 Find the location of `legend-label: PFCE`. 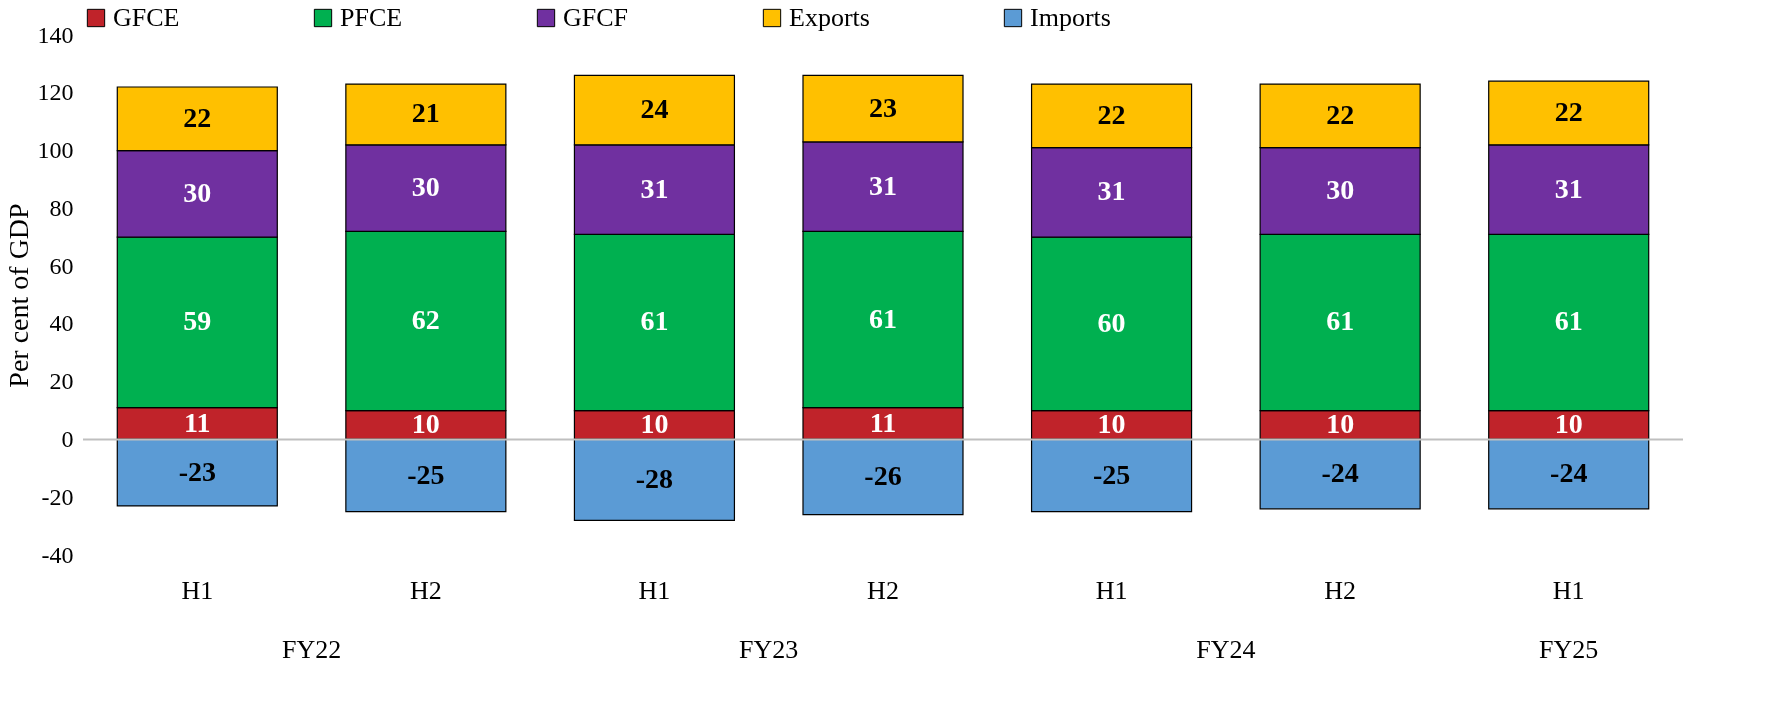

legend-label: PFCE is located at coordinates (371, 17).